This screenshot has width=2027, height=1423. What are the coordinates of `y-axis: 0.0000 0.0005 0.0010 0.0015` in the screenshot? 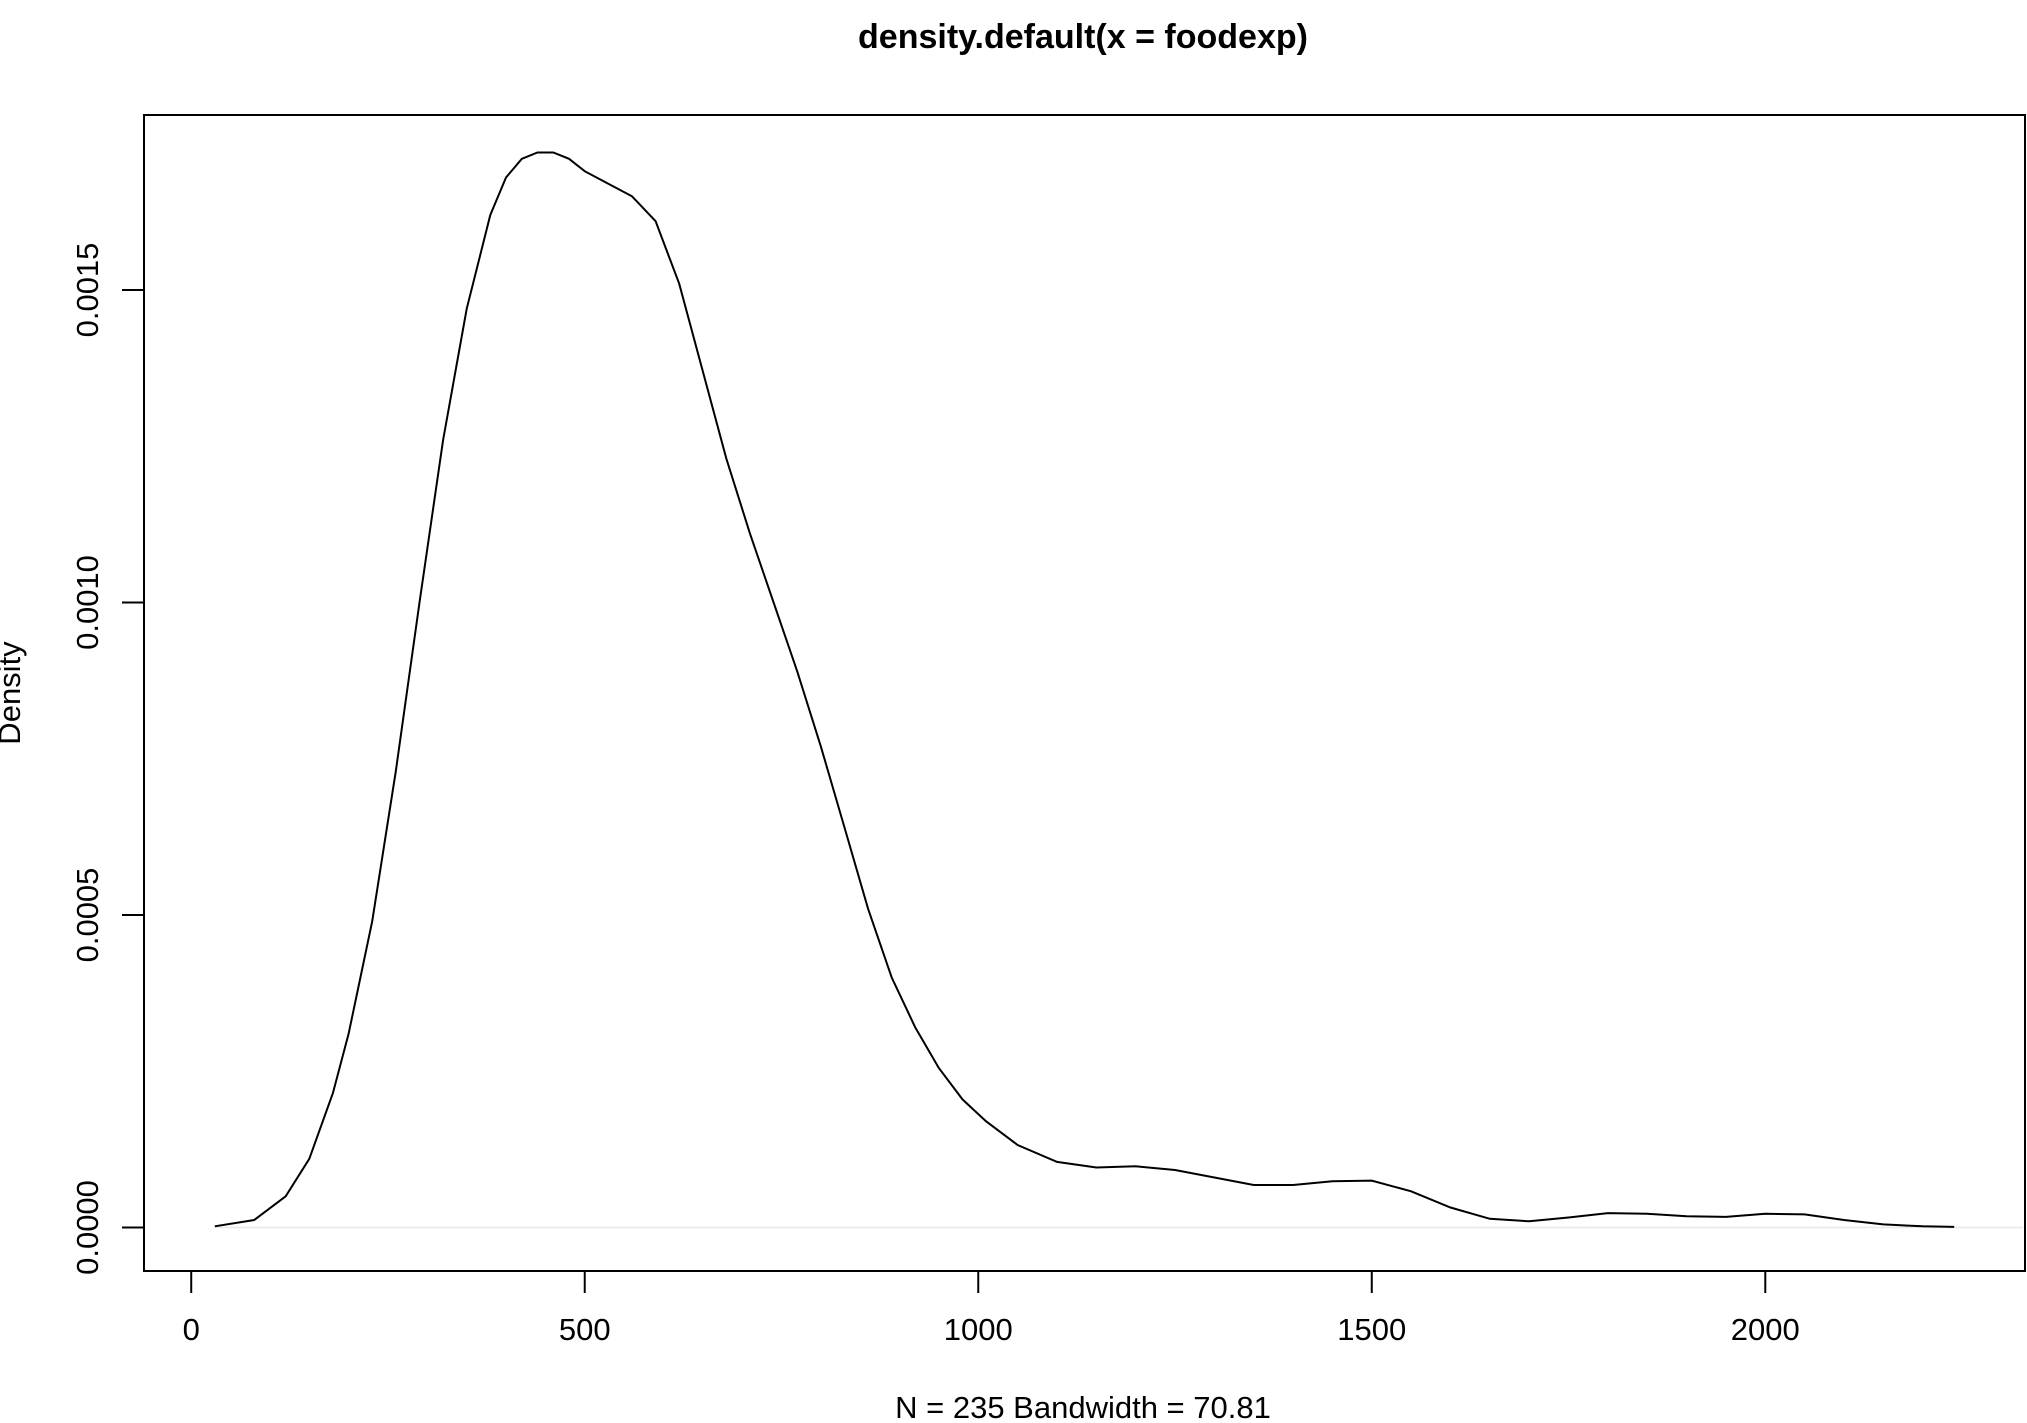 It's located at (107, 759).